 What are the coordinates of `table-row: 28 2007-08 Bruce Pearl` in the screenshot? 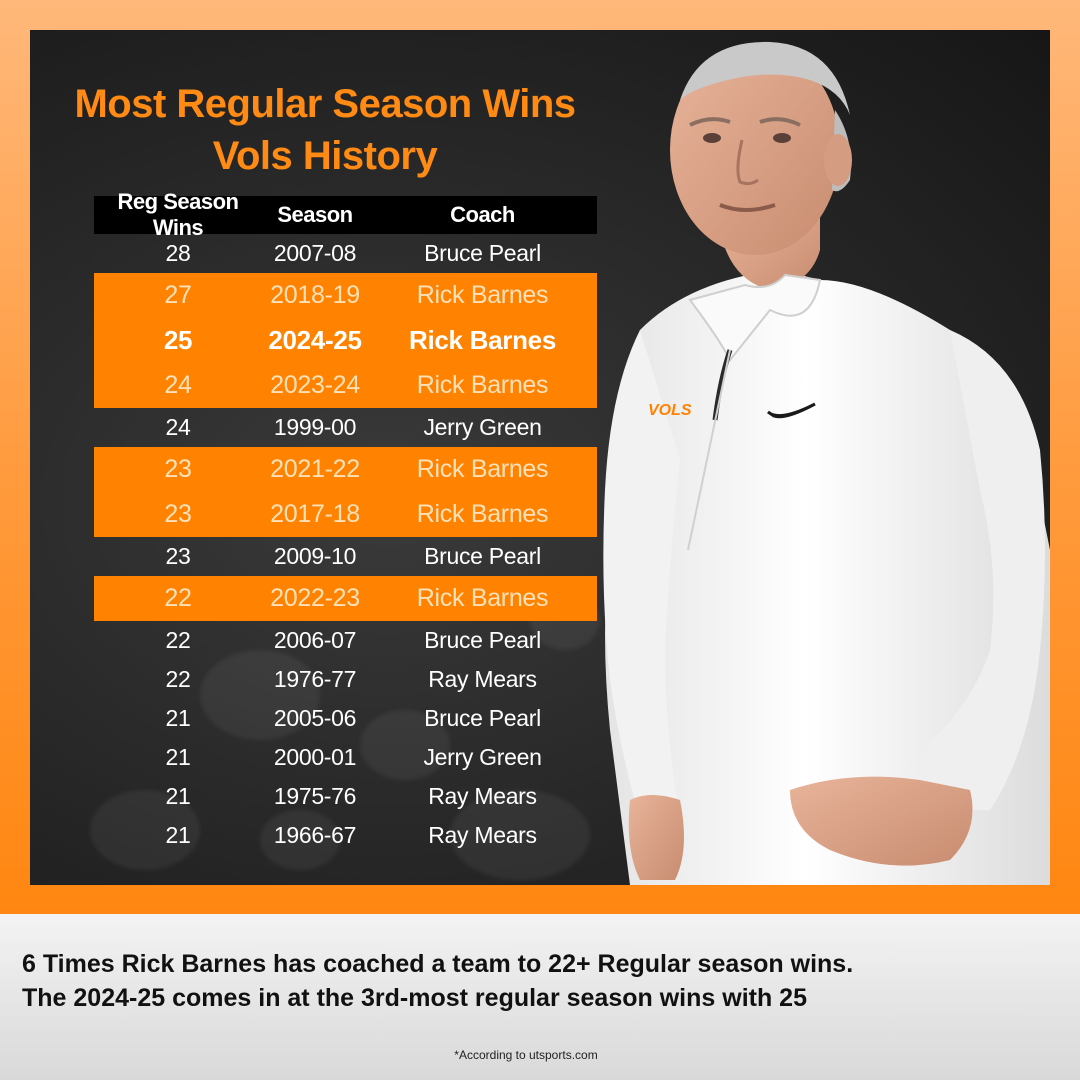 It's located at (353, 253).